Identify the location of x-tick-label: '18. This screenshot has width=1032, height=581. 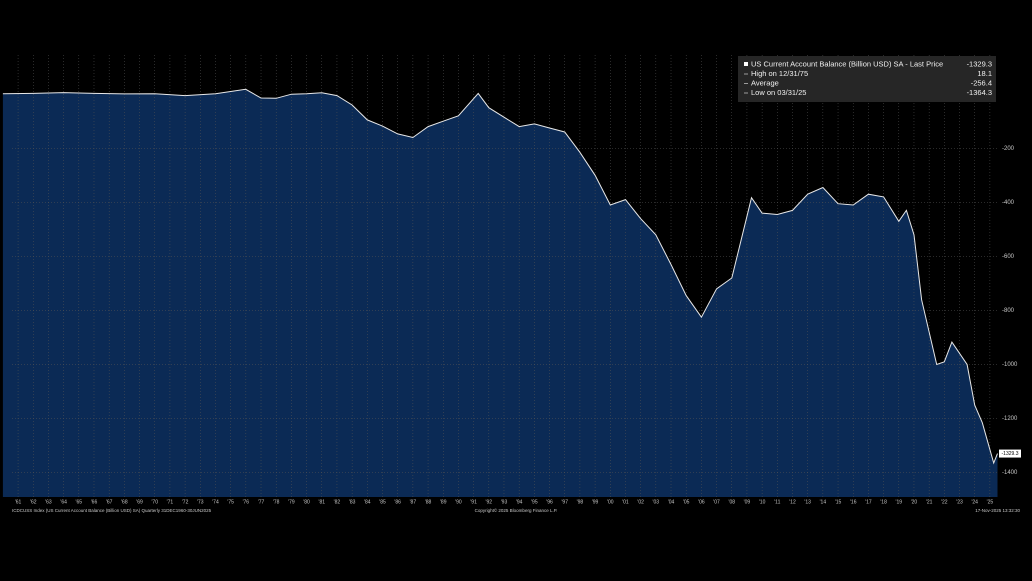
(883, 502).